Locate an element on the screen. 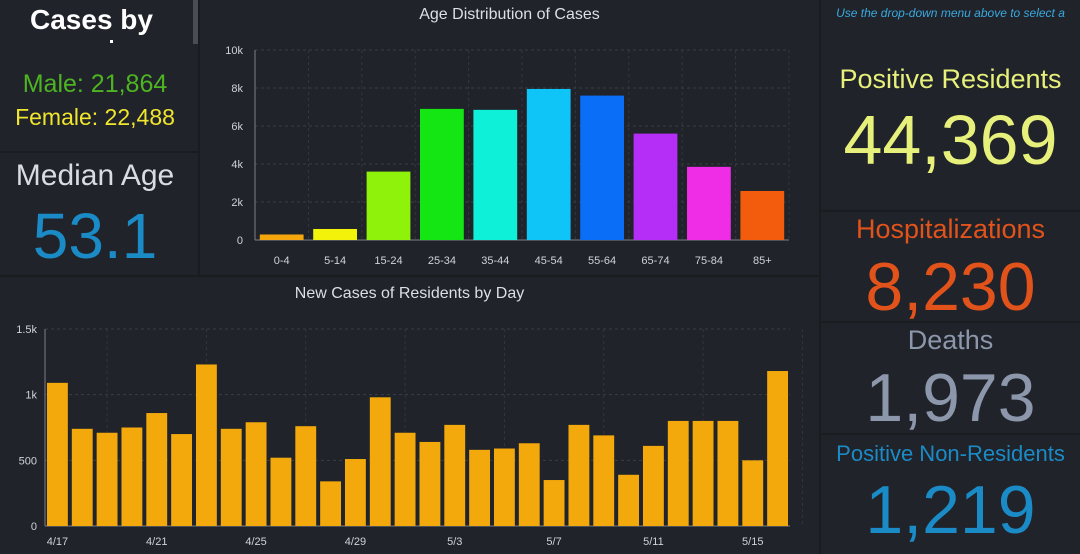  median-age-panel: Median Age 53.1 is located at coordinates (99, 214).